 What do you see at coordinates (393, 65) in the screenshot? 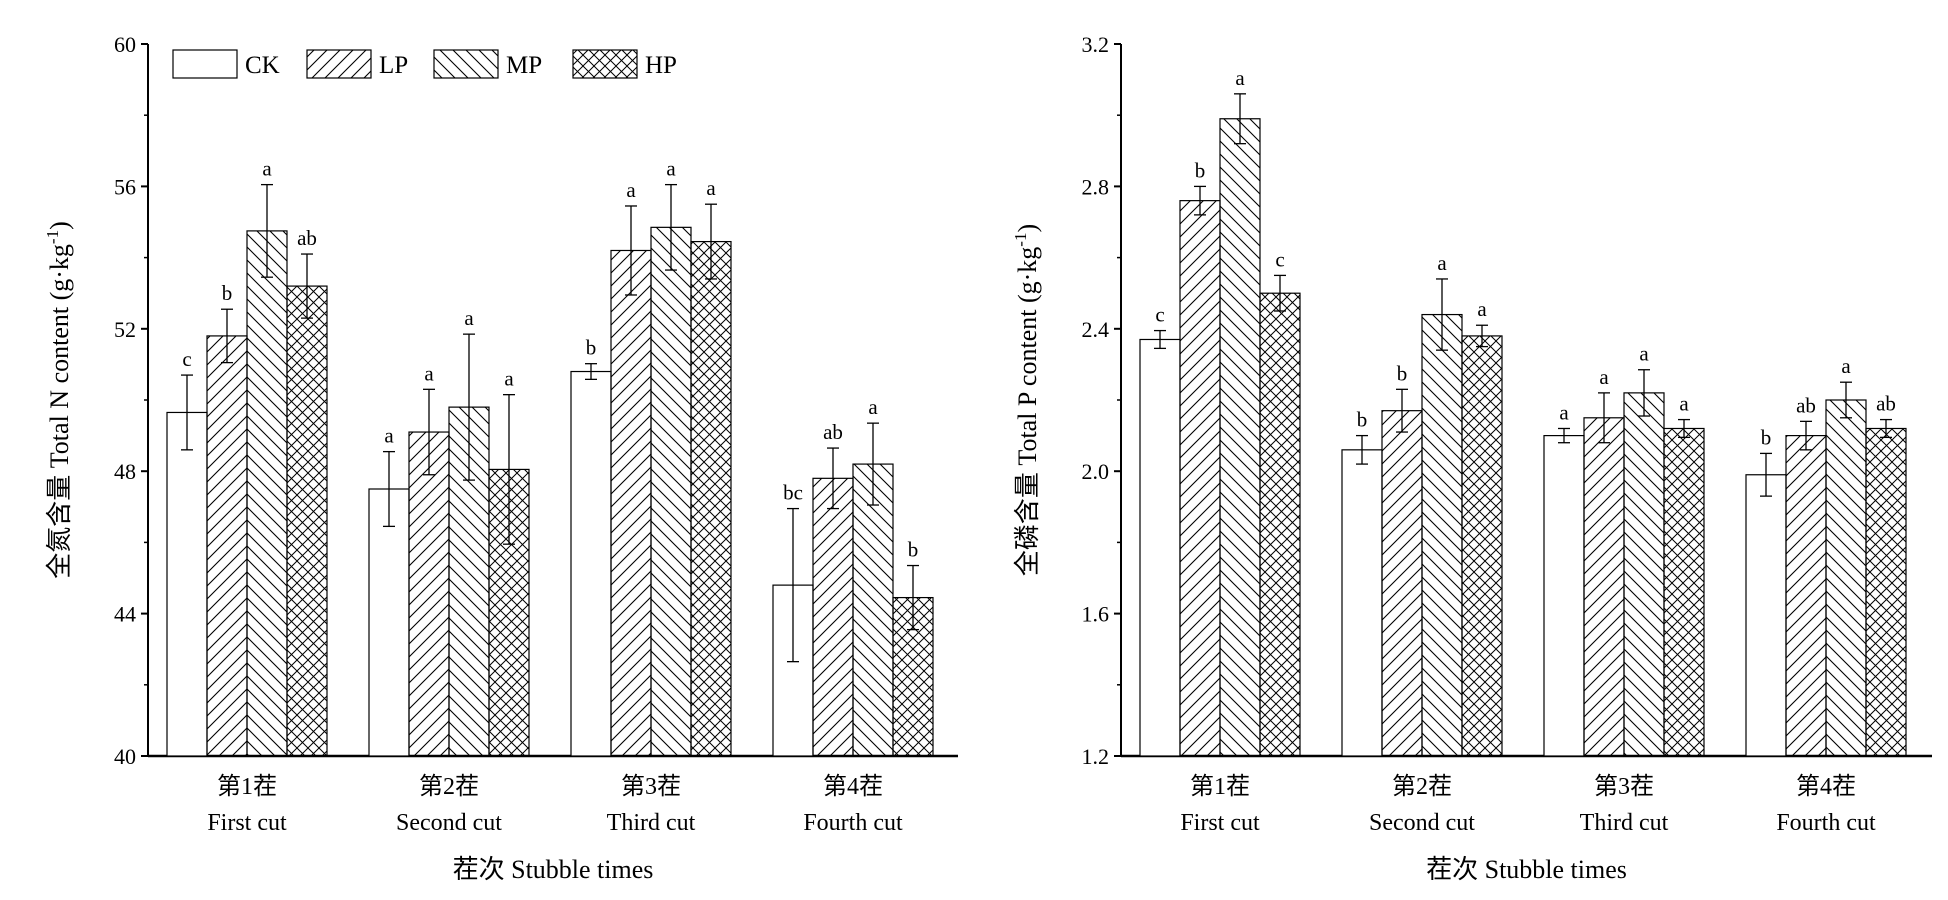
I see `legend-label-lp: LP` at bounding box center [393, 65].